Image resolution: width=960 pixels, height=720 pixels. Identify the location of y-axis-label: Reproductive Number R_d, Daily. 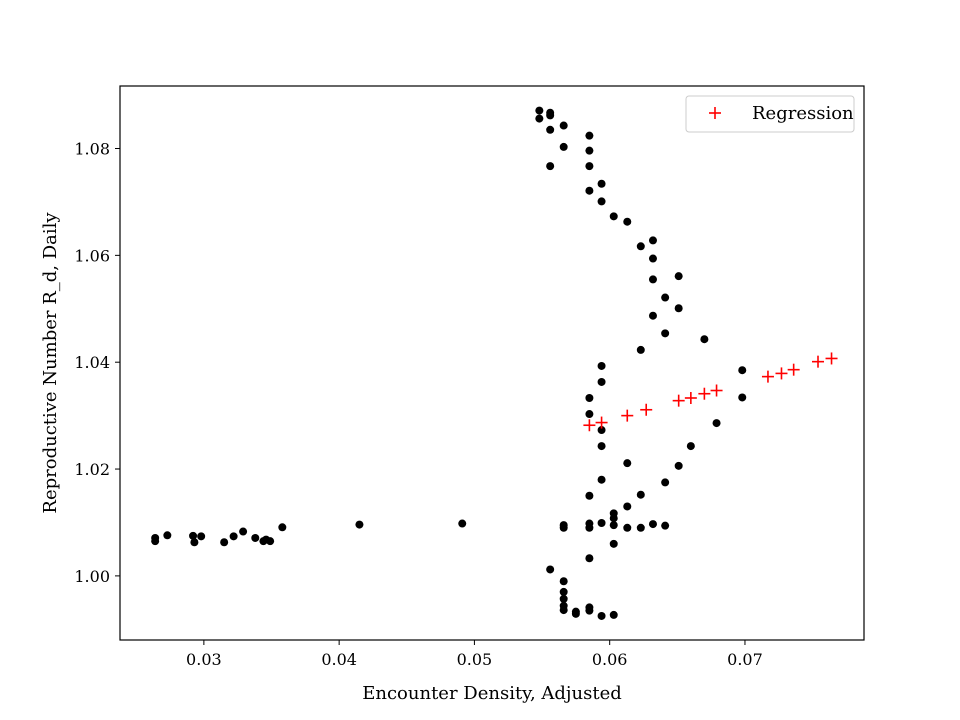
(50, 363).